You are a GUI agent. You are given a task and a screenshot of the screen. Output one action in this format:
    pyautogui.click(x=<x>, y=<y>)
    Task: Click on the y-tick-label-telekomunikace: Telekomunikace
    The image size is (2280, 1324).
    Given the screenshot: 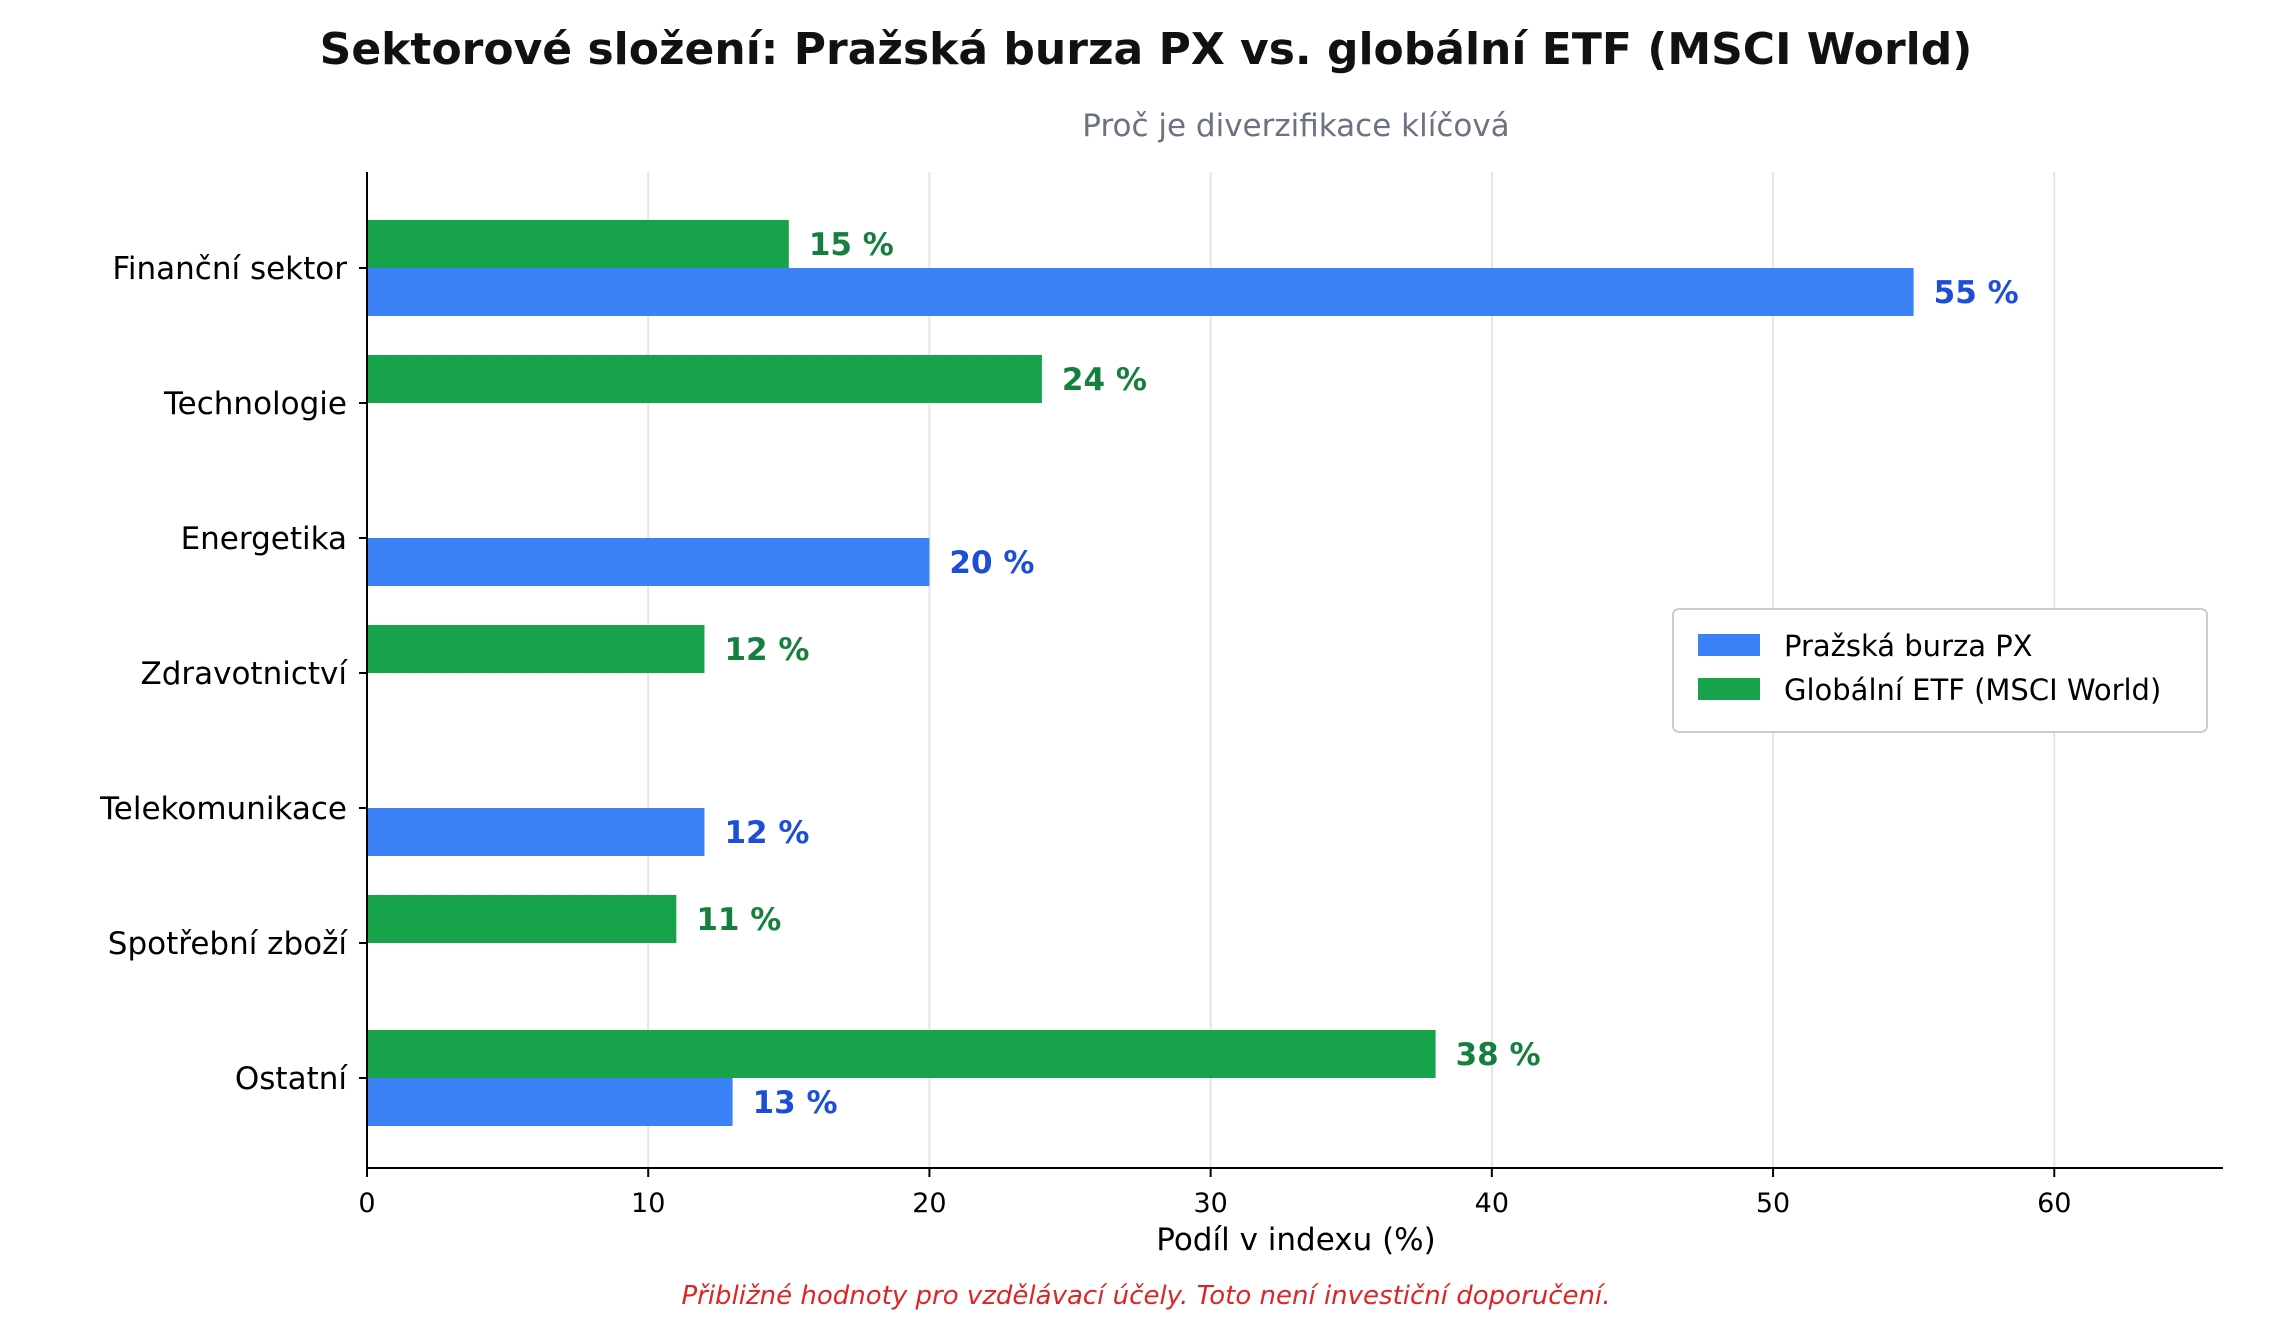 What is the action you would take?
    pyautogui.click(x=223, y=809)
    